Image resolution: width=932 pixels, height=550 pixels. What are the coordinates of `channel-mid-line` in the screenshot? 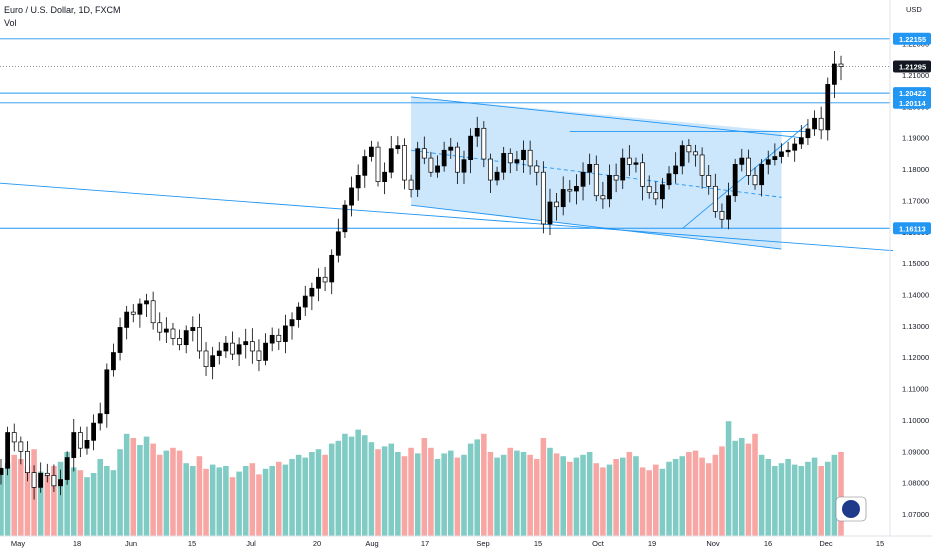 It's located at (596, 173).